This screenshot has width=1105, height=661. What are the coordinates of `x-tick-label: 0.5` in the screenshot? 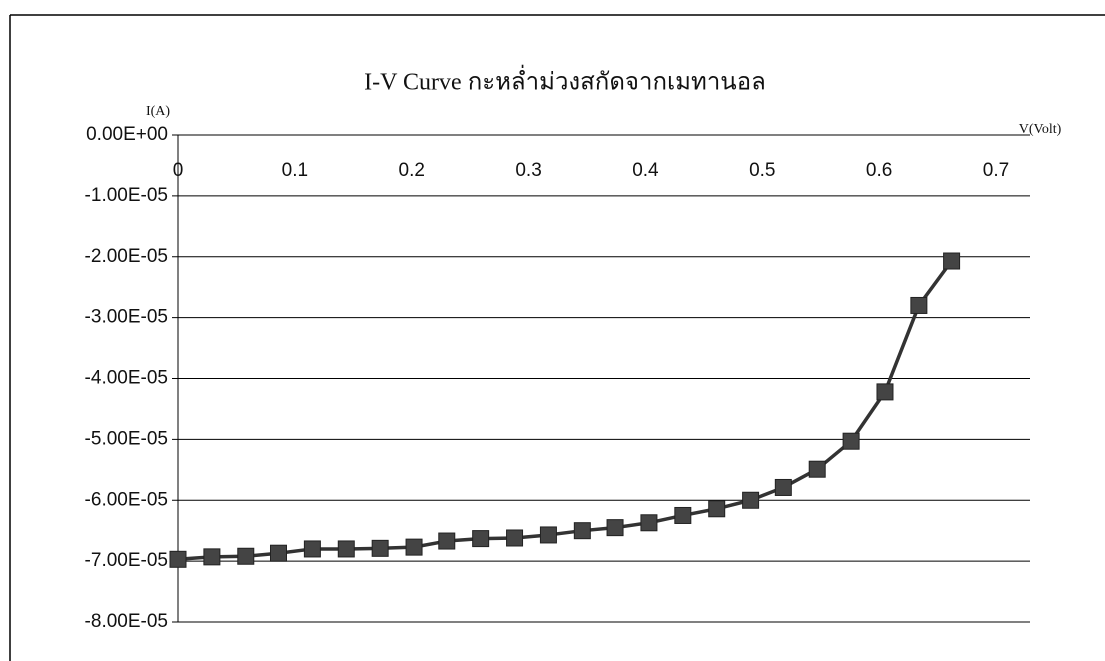 It's located at (762, 170).